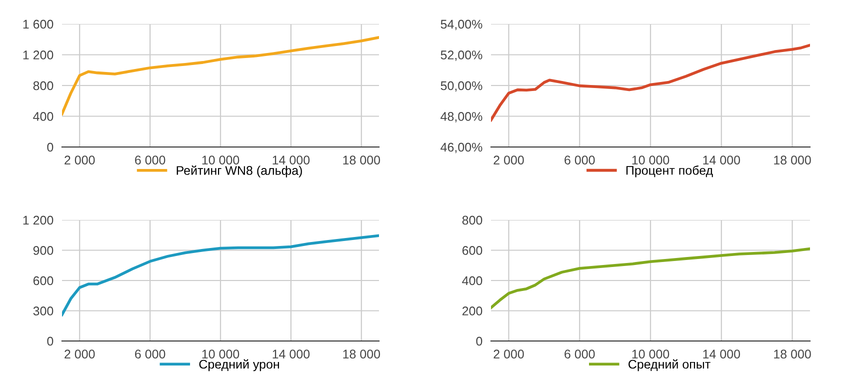 The height and width of the screenshot is (382, 862). What do you see at coordinates (669, 365) in the screenshot?
I see `legend-label: Средний опыт` at bounding box center [669, 365].